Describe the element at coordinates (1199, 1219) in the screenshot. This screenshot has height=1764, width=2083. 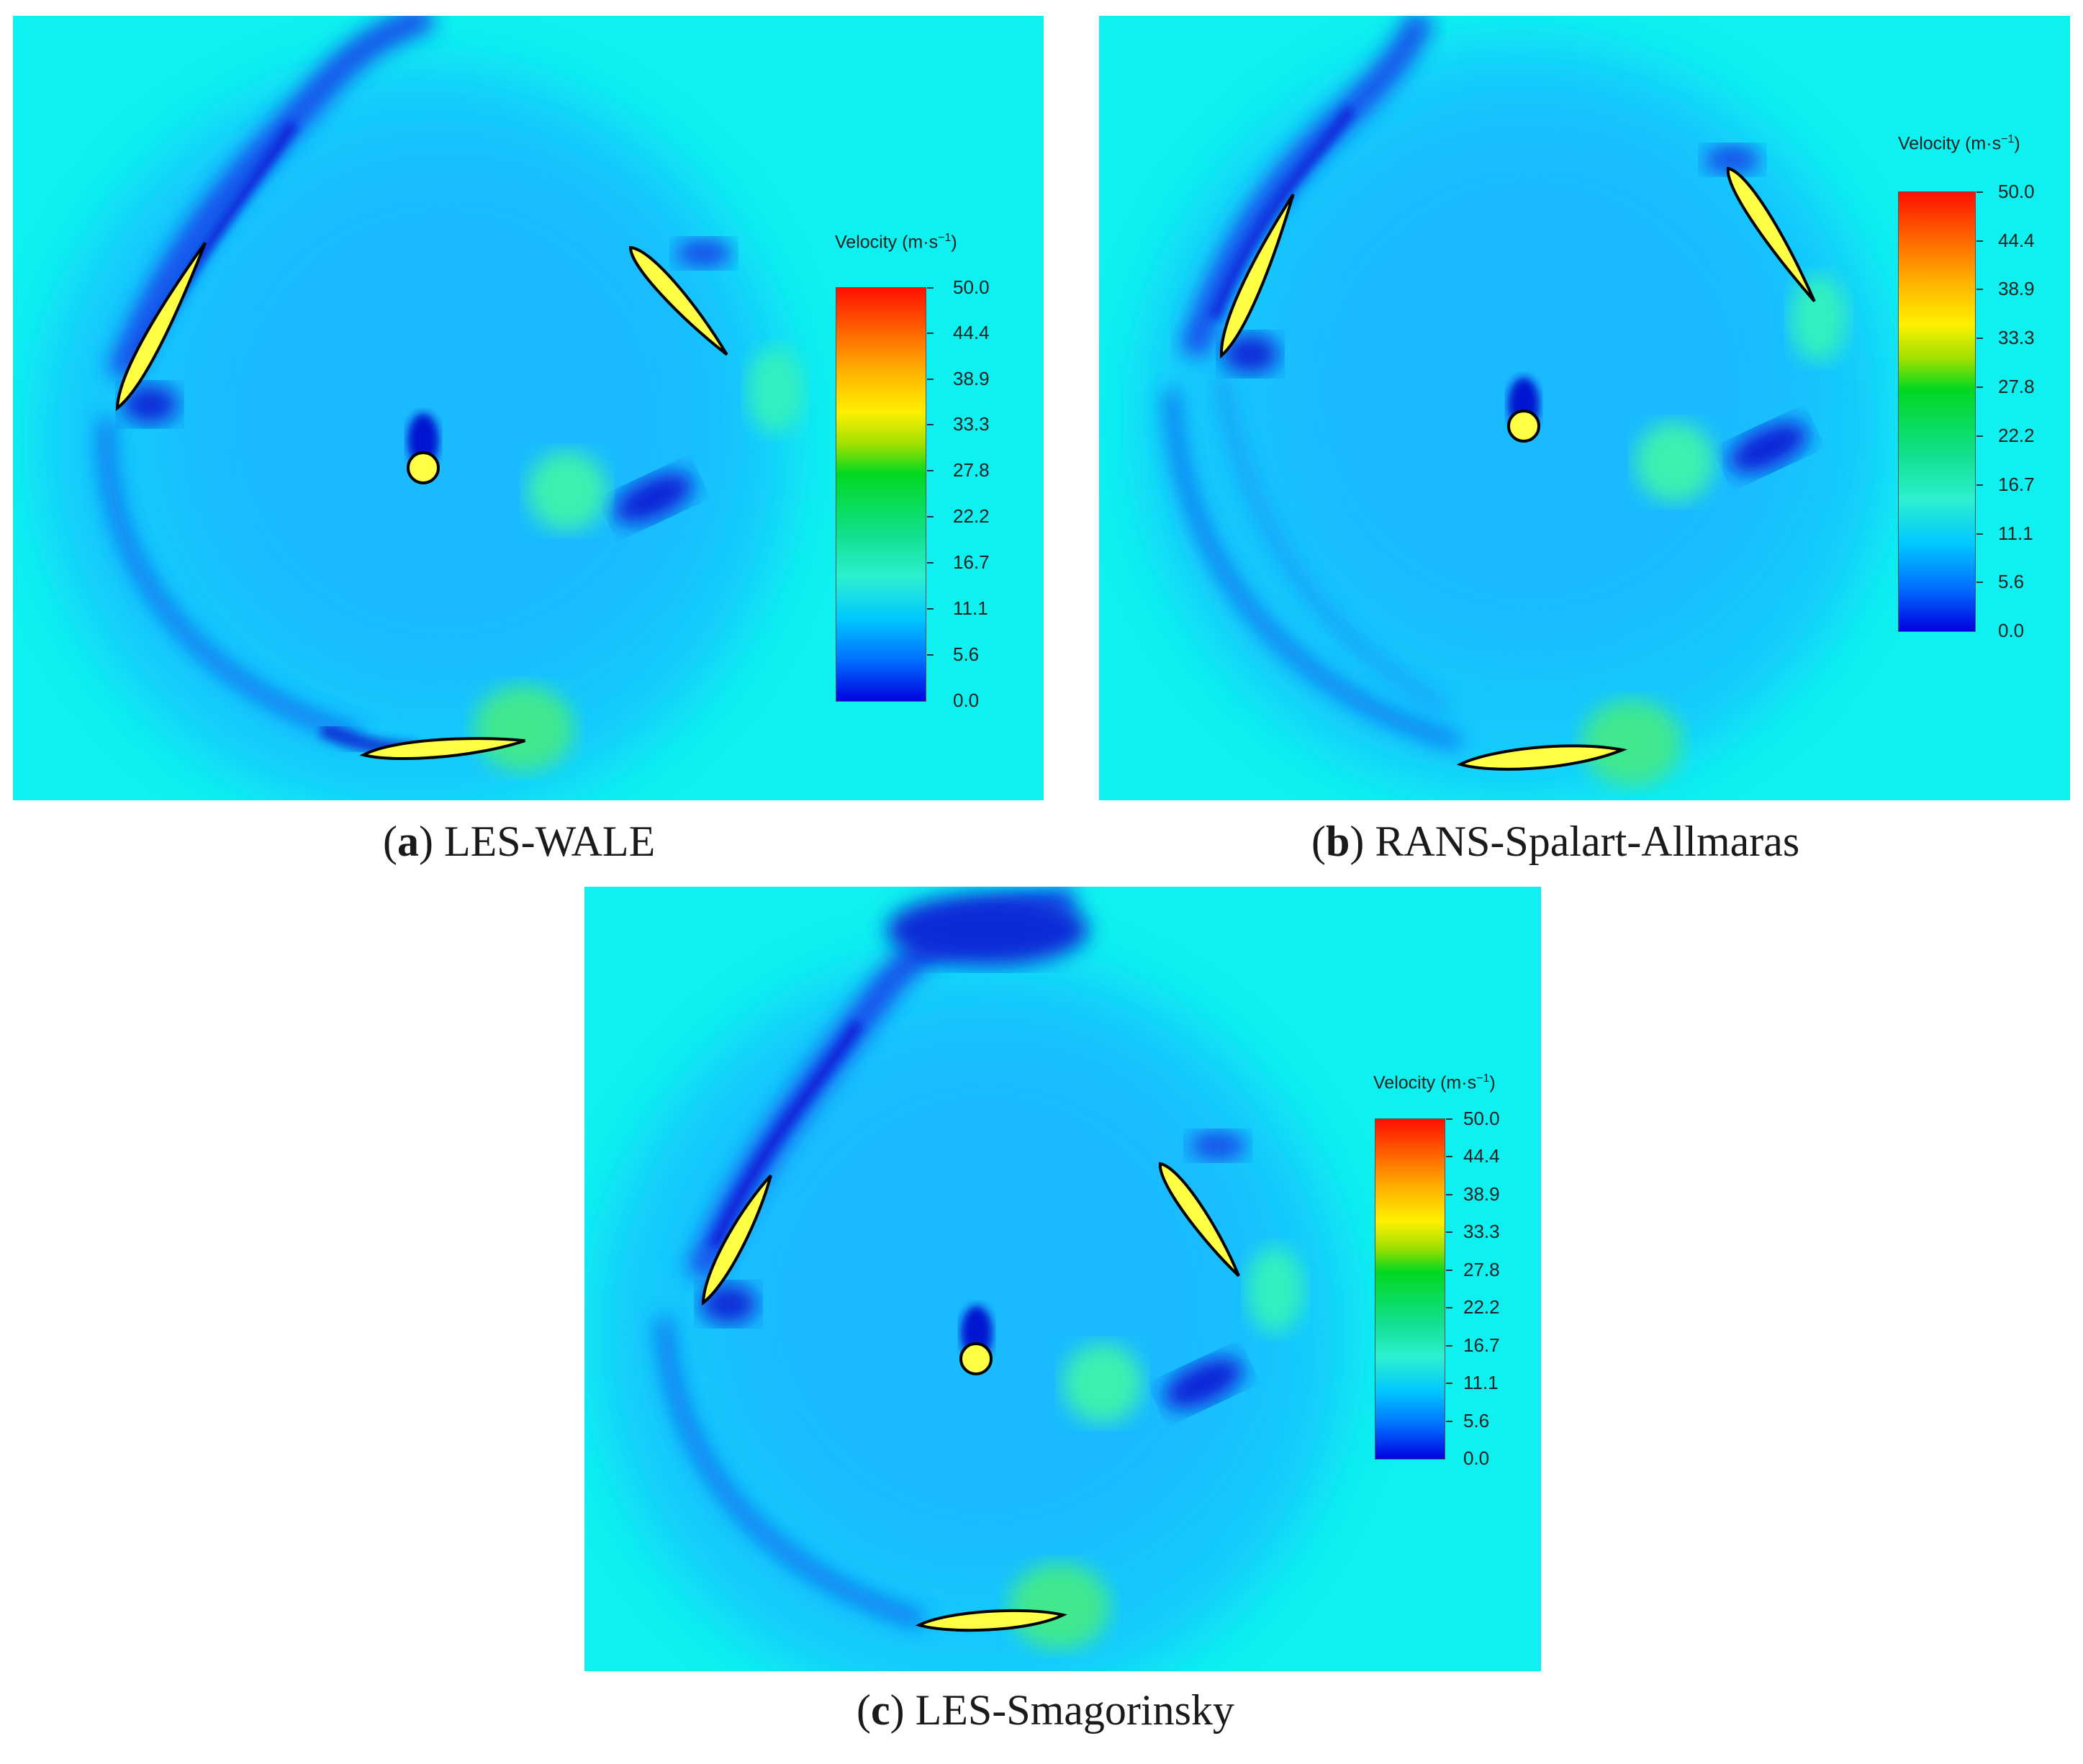
I see `blade-upper-right-c` at that location.